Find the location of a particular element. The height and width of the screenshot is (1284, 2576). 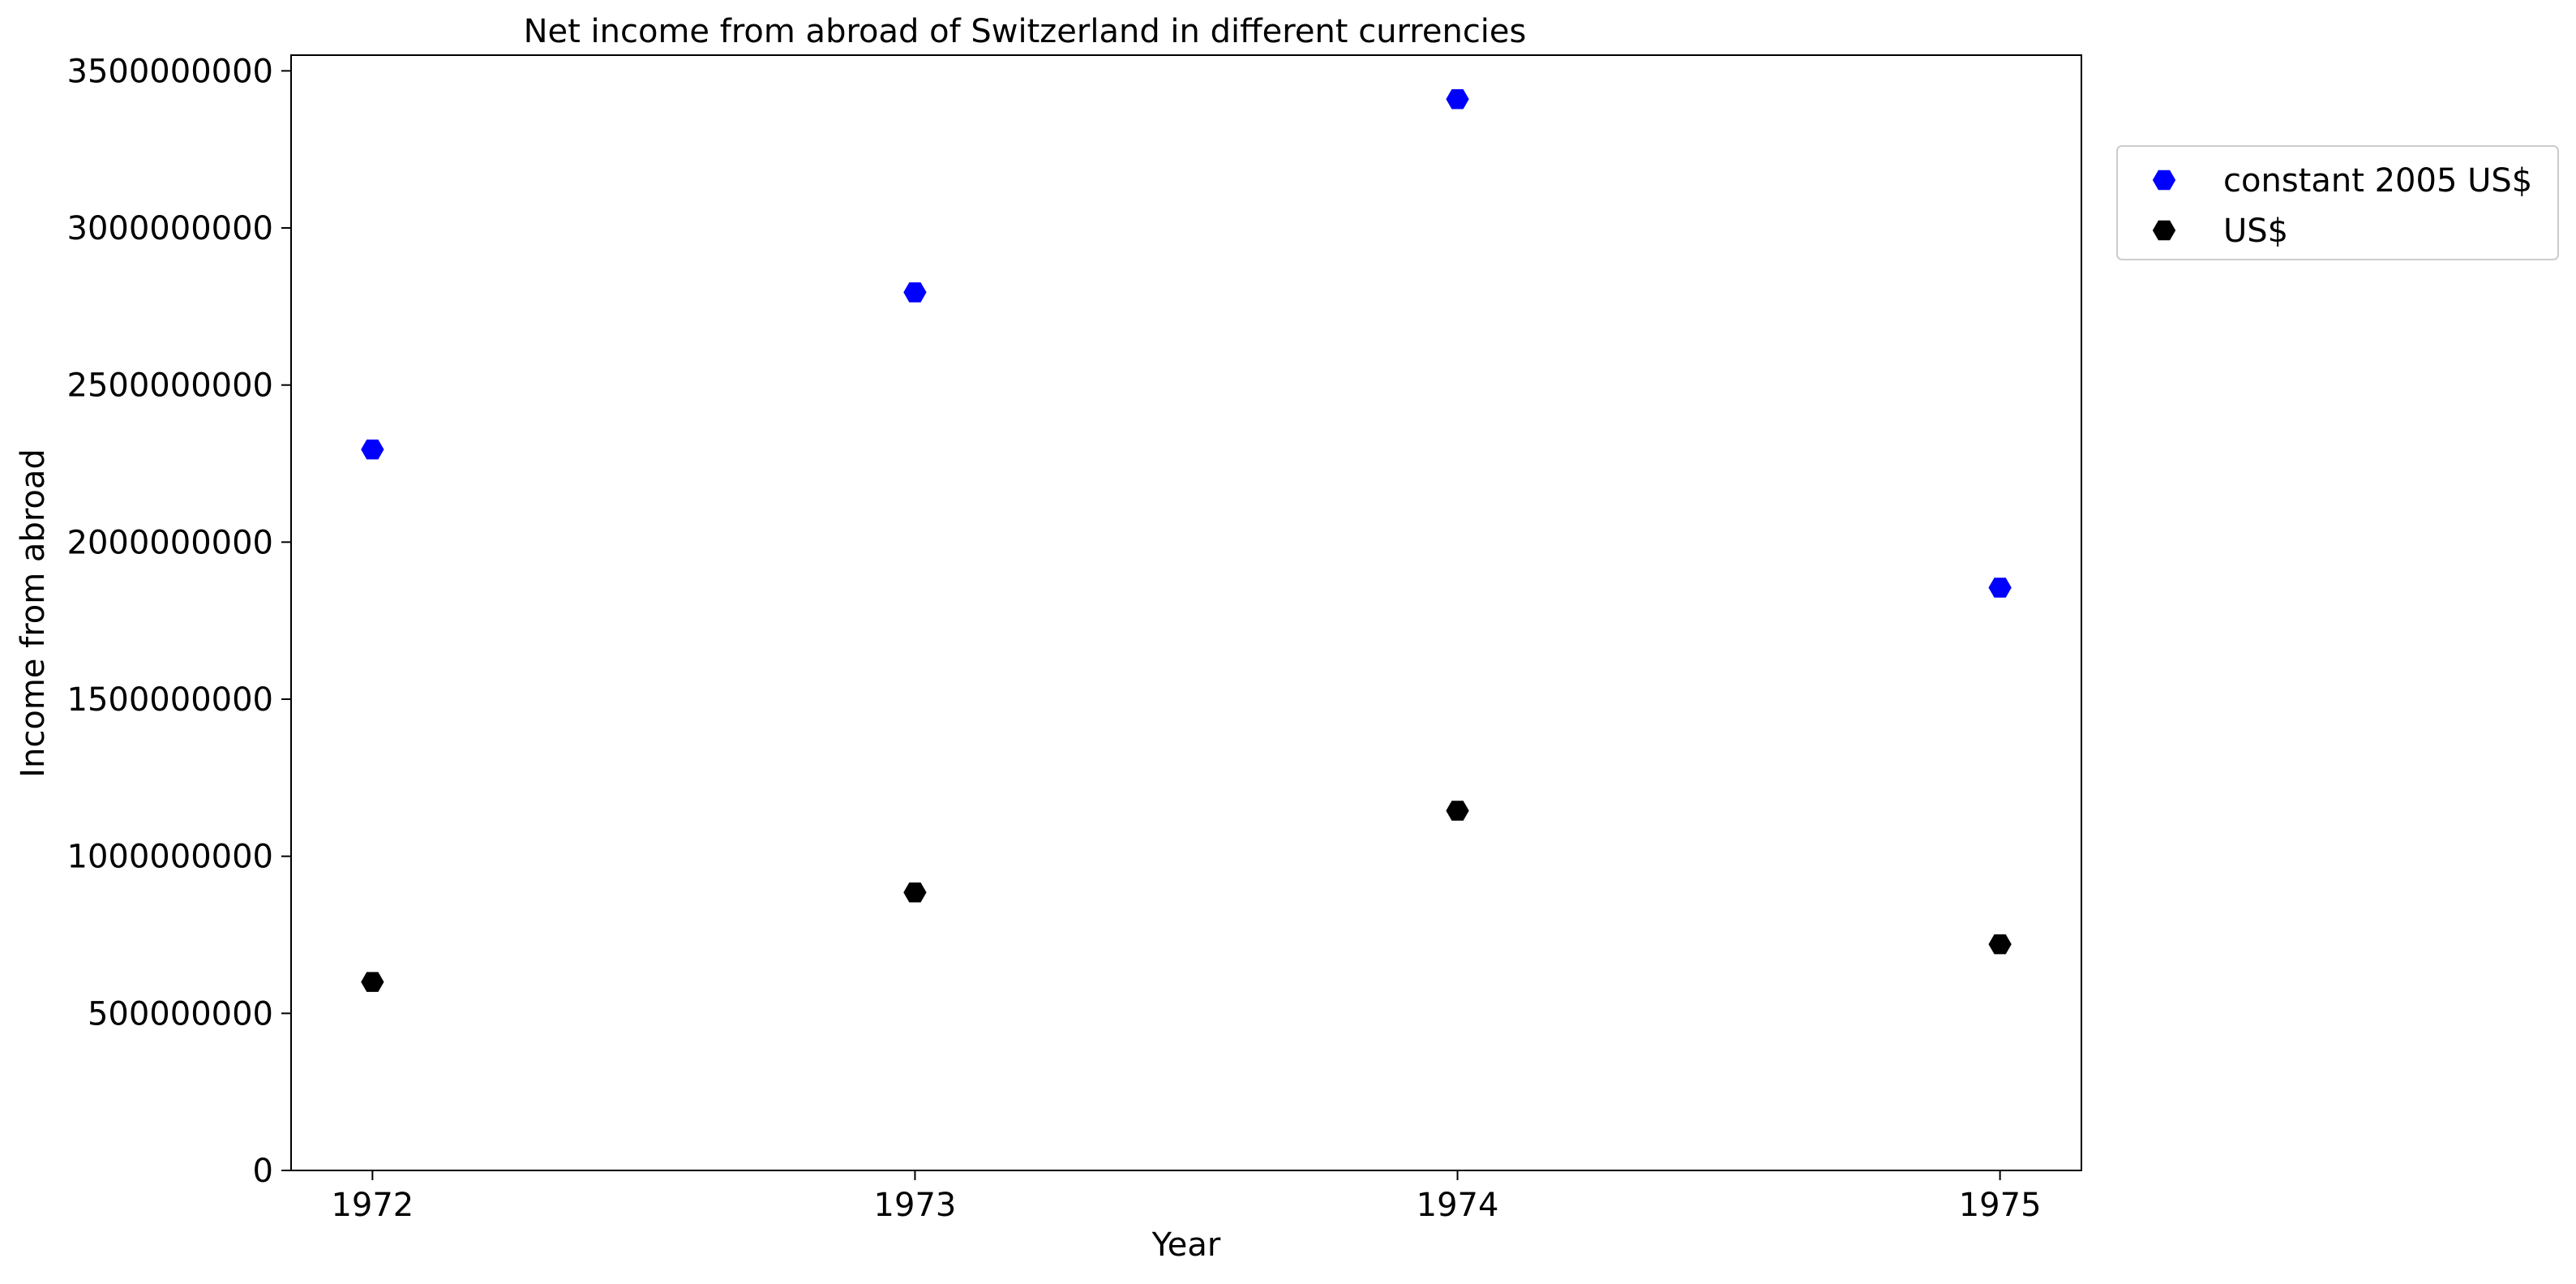

x-tick-label: 1972 is located at coordinates (372, 1205).